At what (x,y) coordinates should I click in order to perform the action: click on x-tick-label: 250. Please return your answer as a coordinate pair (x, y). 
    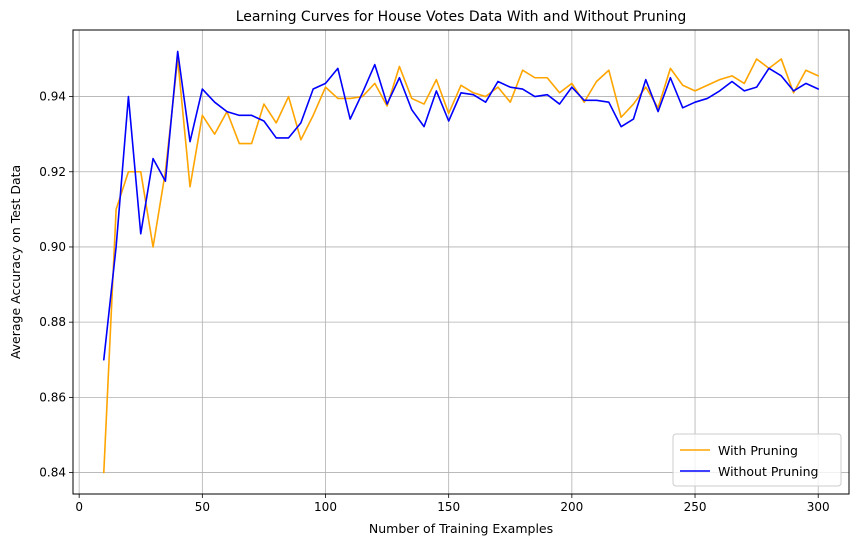
    Looking at the image, I should click on (695, 507).